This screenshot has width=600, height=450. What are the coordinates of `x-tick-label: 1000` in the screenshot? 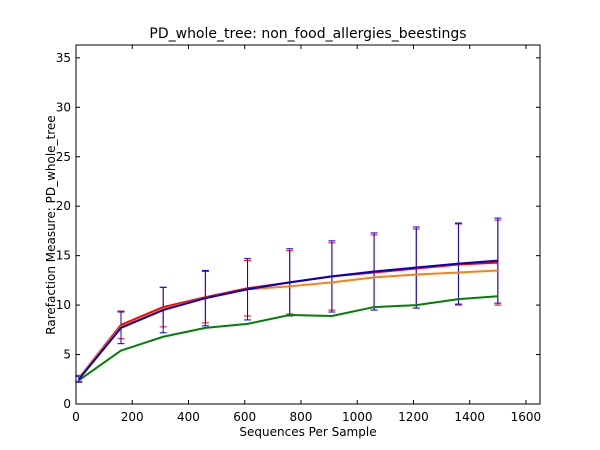 It's located at (357, 417).